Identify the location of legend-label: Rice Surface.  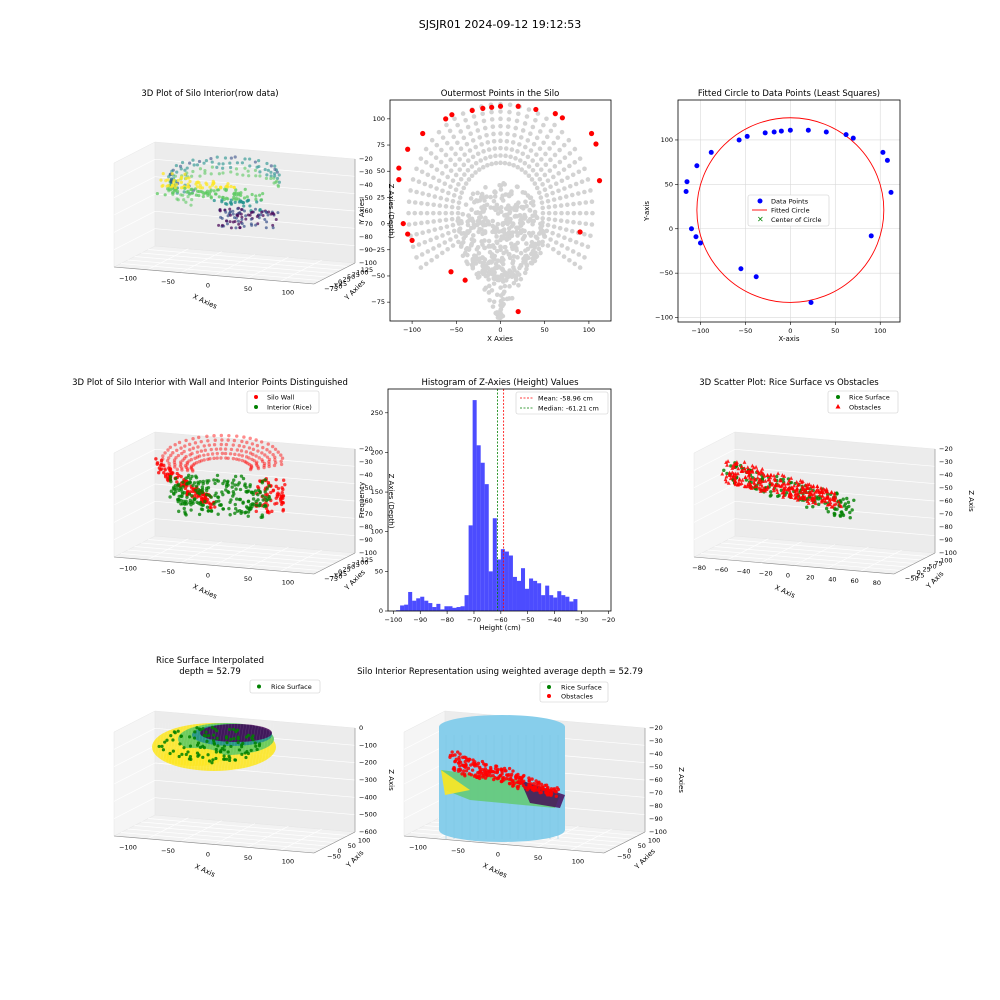
(581, 688).